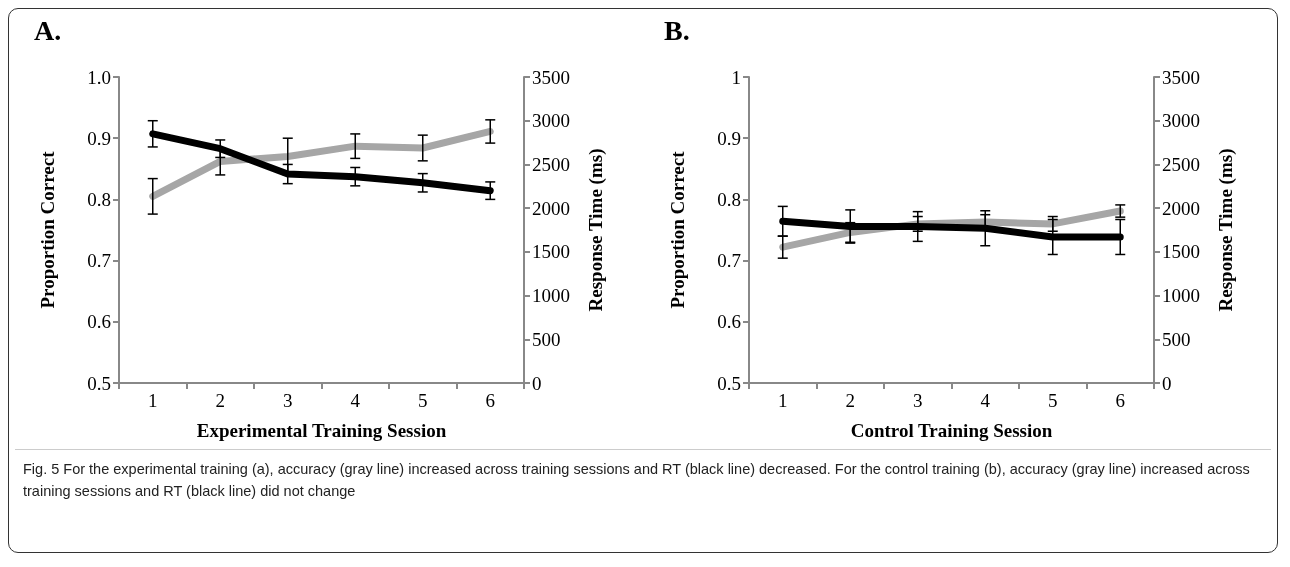 The width and height of the screenshot is (1290, 567). Describe the element at coordinates (99, 77) in the screenshot. I see `y-tick-label: 1.0` at that location.